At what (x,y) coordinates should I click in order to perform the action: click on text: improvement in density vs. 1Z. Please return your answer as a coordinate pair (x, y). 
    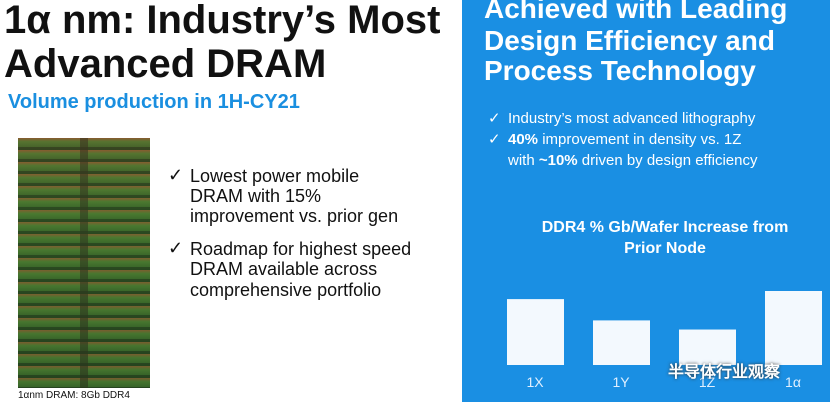
    Looking at the image, I should click on (640, 139).